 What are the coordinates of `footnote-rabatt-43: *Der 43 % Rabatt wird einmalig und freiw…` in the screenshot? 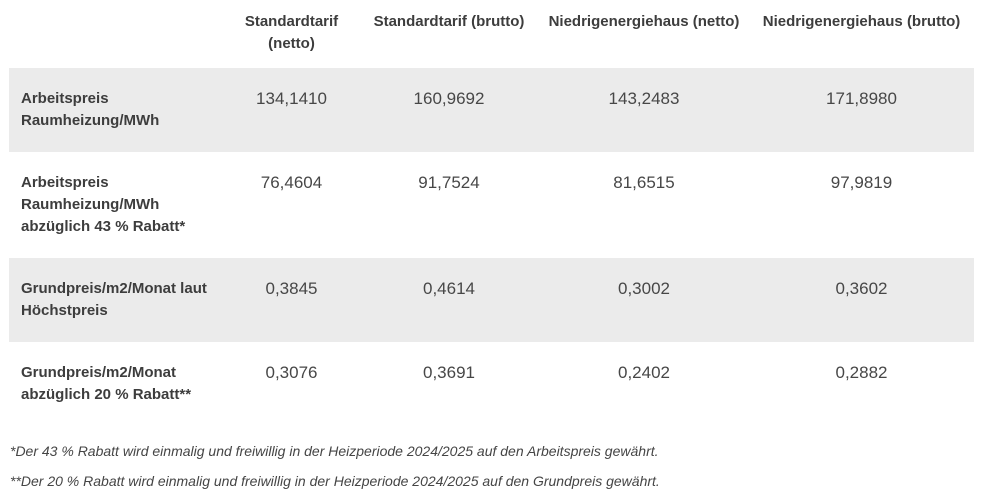 It's located at (334, 451).